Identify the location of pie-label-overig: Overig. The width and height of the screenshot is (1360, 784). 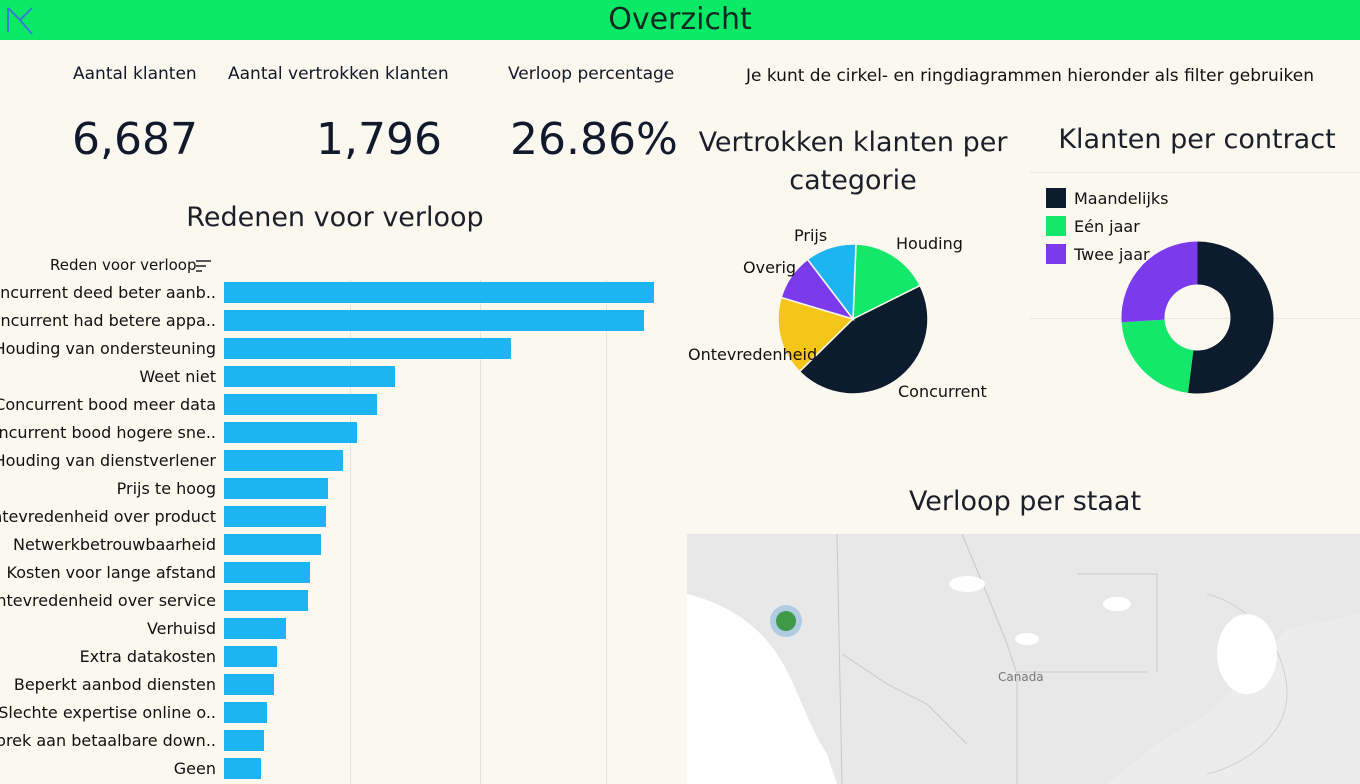
(770, 267).